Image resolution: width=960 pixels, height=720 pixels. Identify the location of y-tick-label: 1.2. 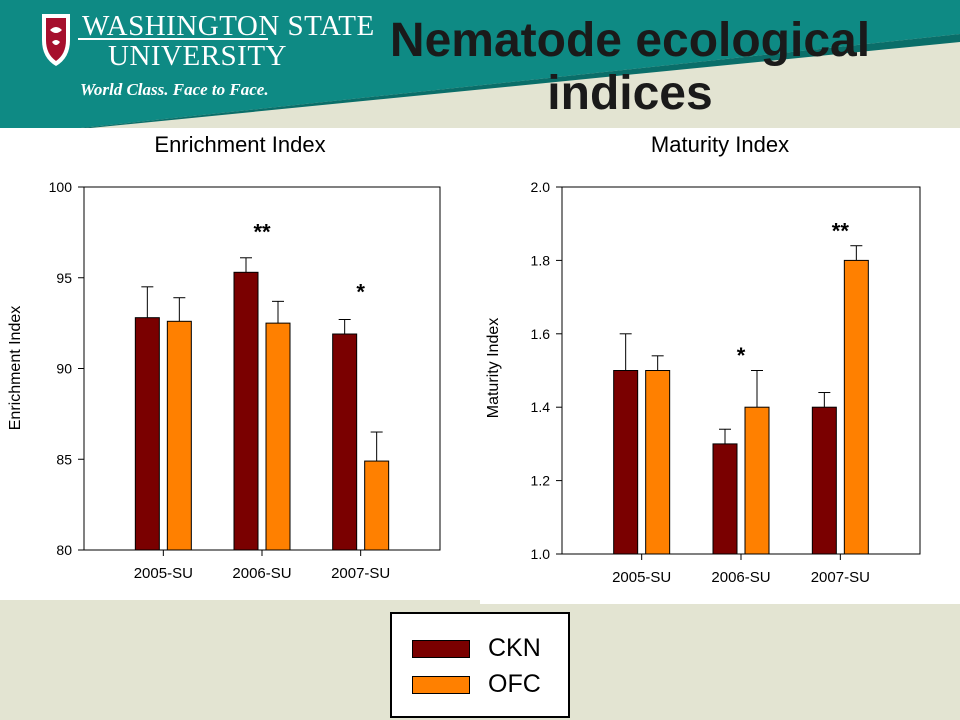
(541, 481).